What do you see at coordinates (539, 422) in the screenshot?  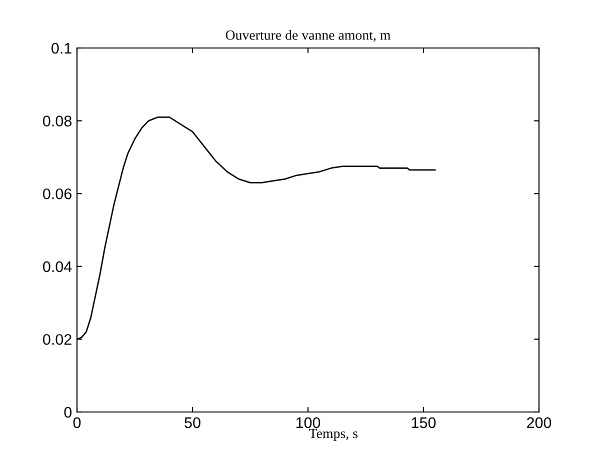 I see `x-tick-label: 200` at bounding box center [539, 422].